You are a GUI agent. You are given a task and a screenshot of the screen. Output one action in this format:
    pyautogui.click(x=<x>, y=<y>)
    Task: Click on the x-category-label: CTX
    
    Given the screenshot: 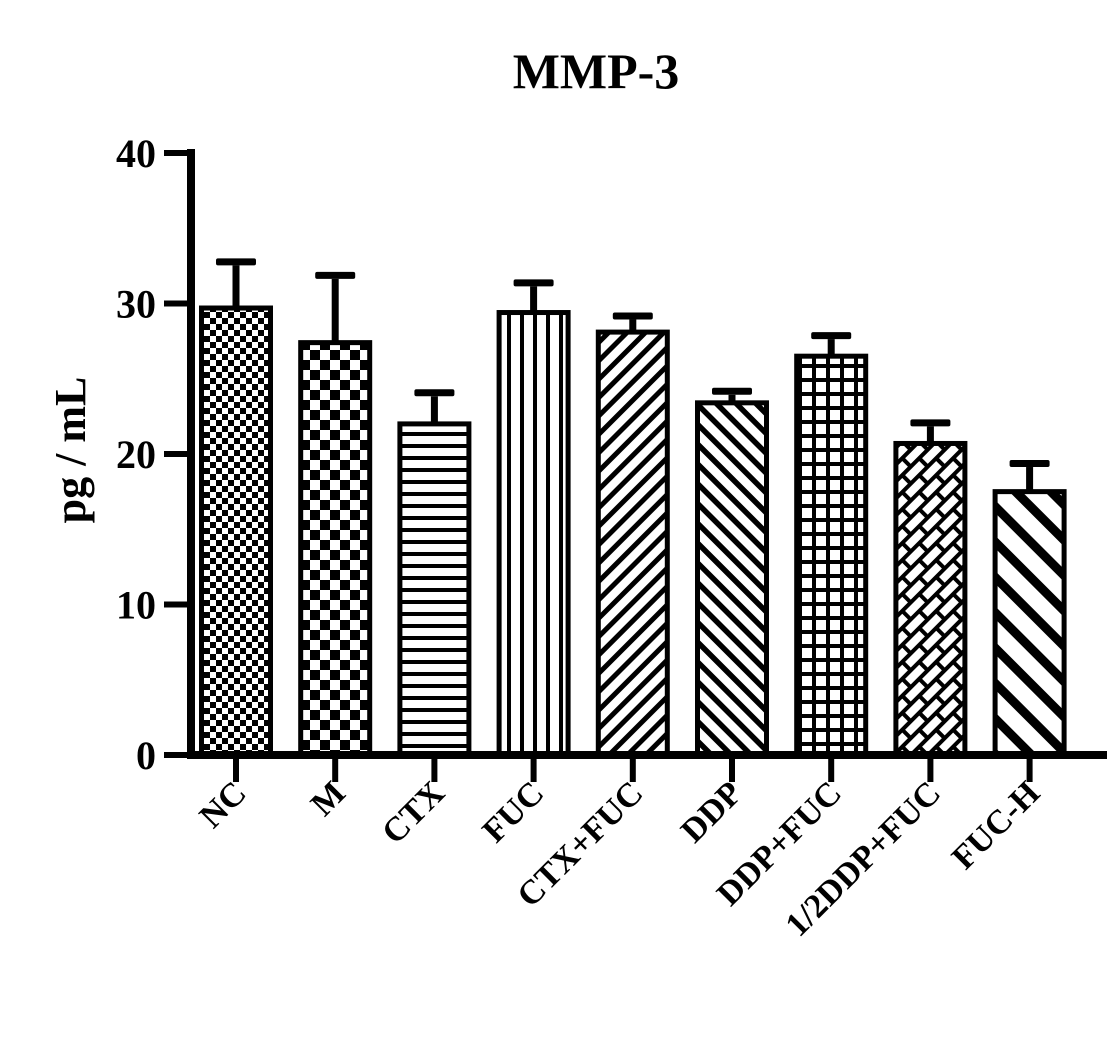 What is the action you would take?
    pyautogui.click(x=413, y=812)
    